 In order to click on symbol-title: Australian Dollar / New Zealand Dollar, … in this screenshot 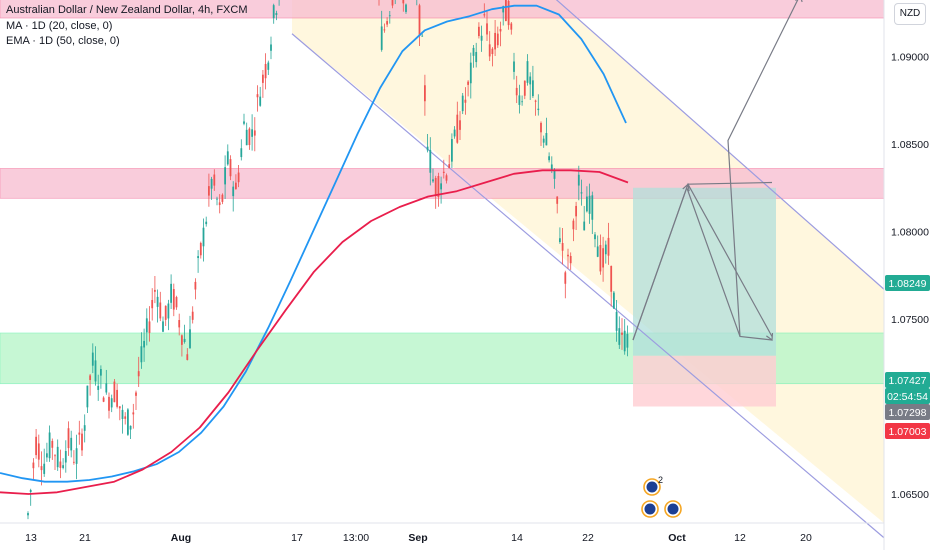, I will do `click(127, 10)`.